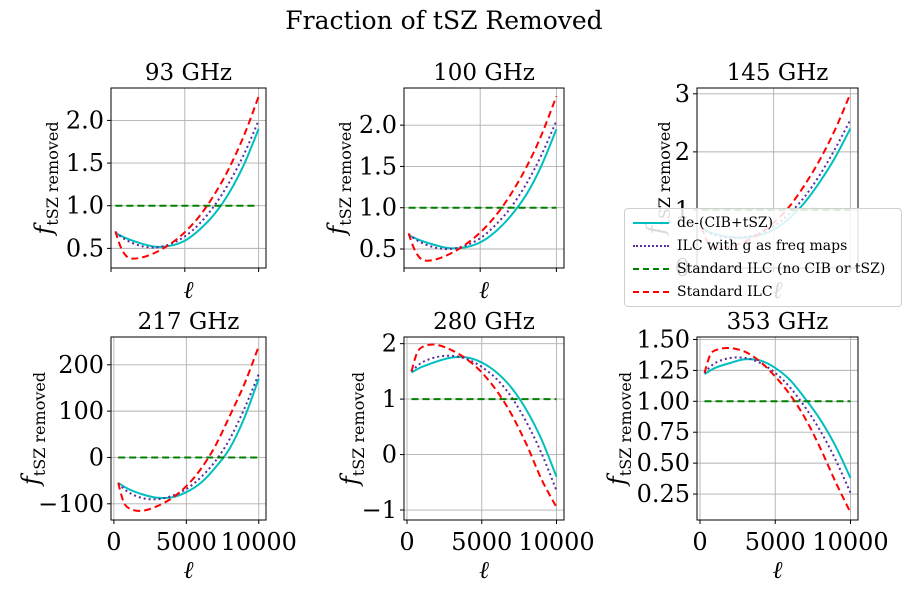 This screenshot has height=593, width=904. Describe the element at coordinates (71, 504) in the screenshot. I see `y-tick-label: −100` at that location.